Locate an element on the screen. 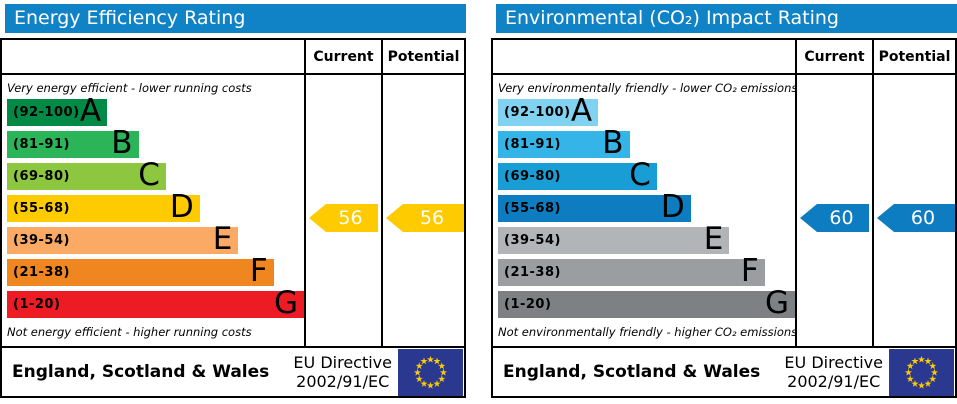  environmental-potential-arrow: 60 is located at coordinates (916, 218).